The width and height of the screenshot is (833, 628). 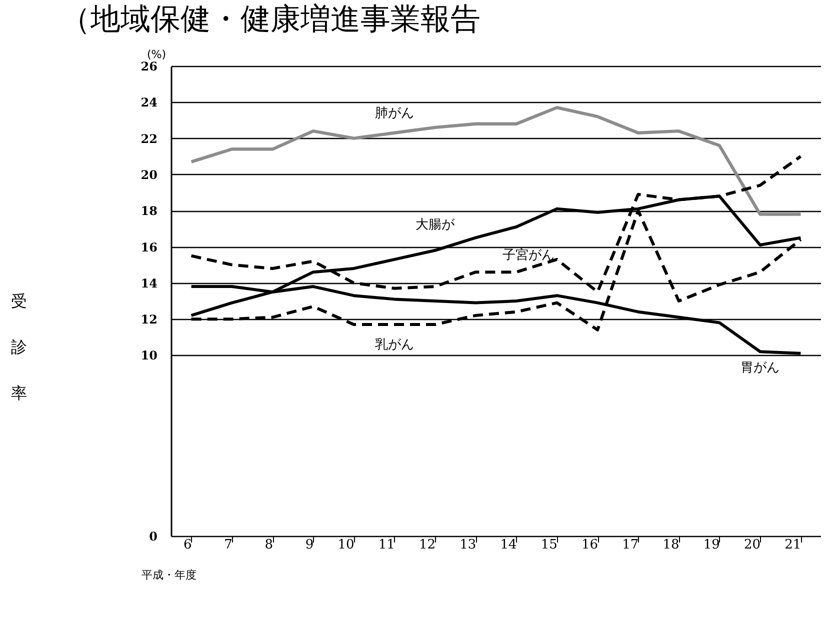 What do you see at coordinates (228, 545) in the screenshot?
I see `x-tick-label: 7` at bounding box center [228, 545].